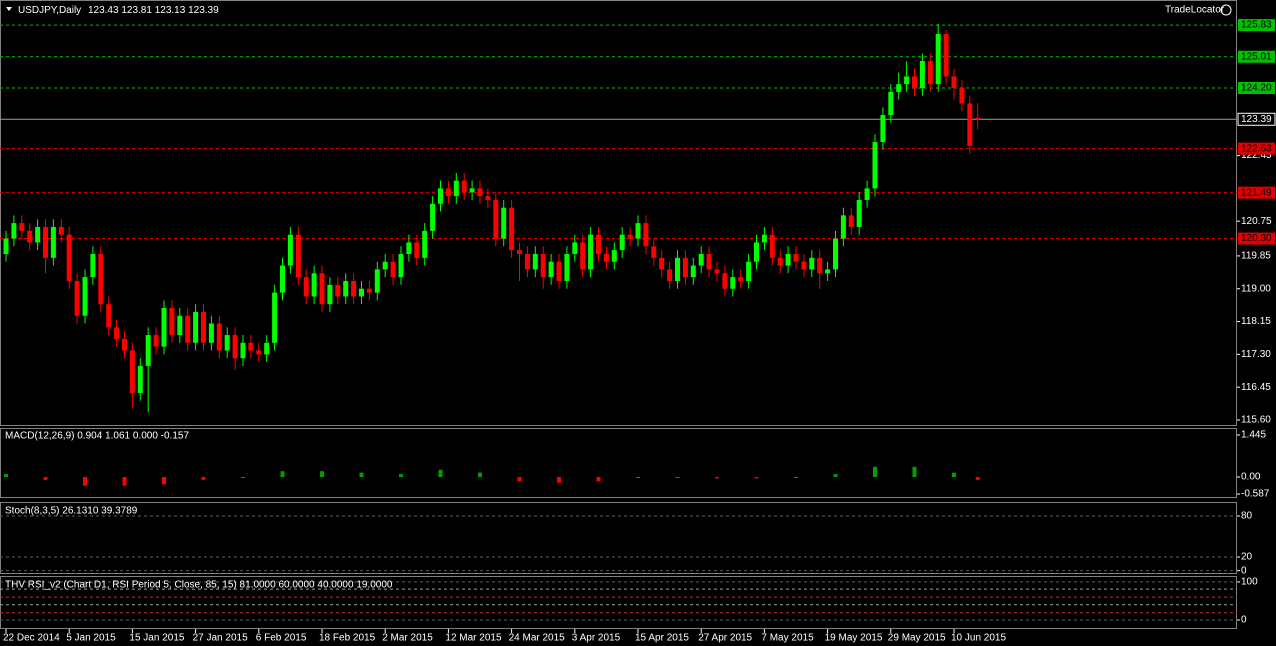  I want to click on high-value: 123.81, so click(136, 10).